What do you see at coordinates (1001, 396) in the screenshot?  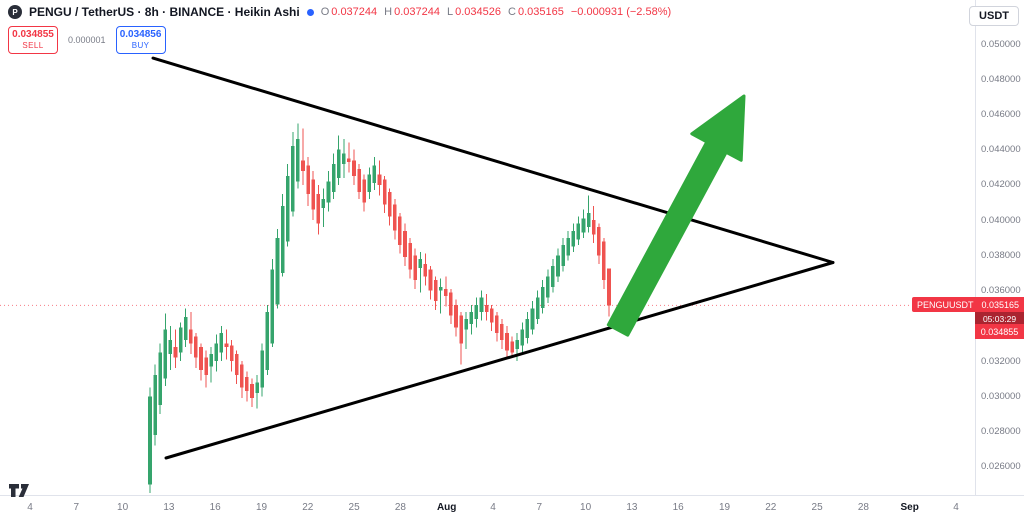 I see `price-tick-label: 0.030000` at bounding box center [1001, 396].